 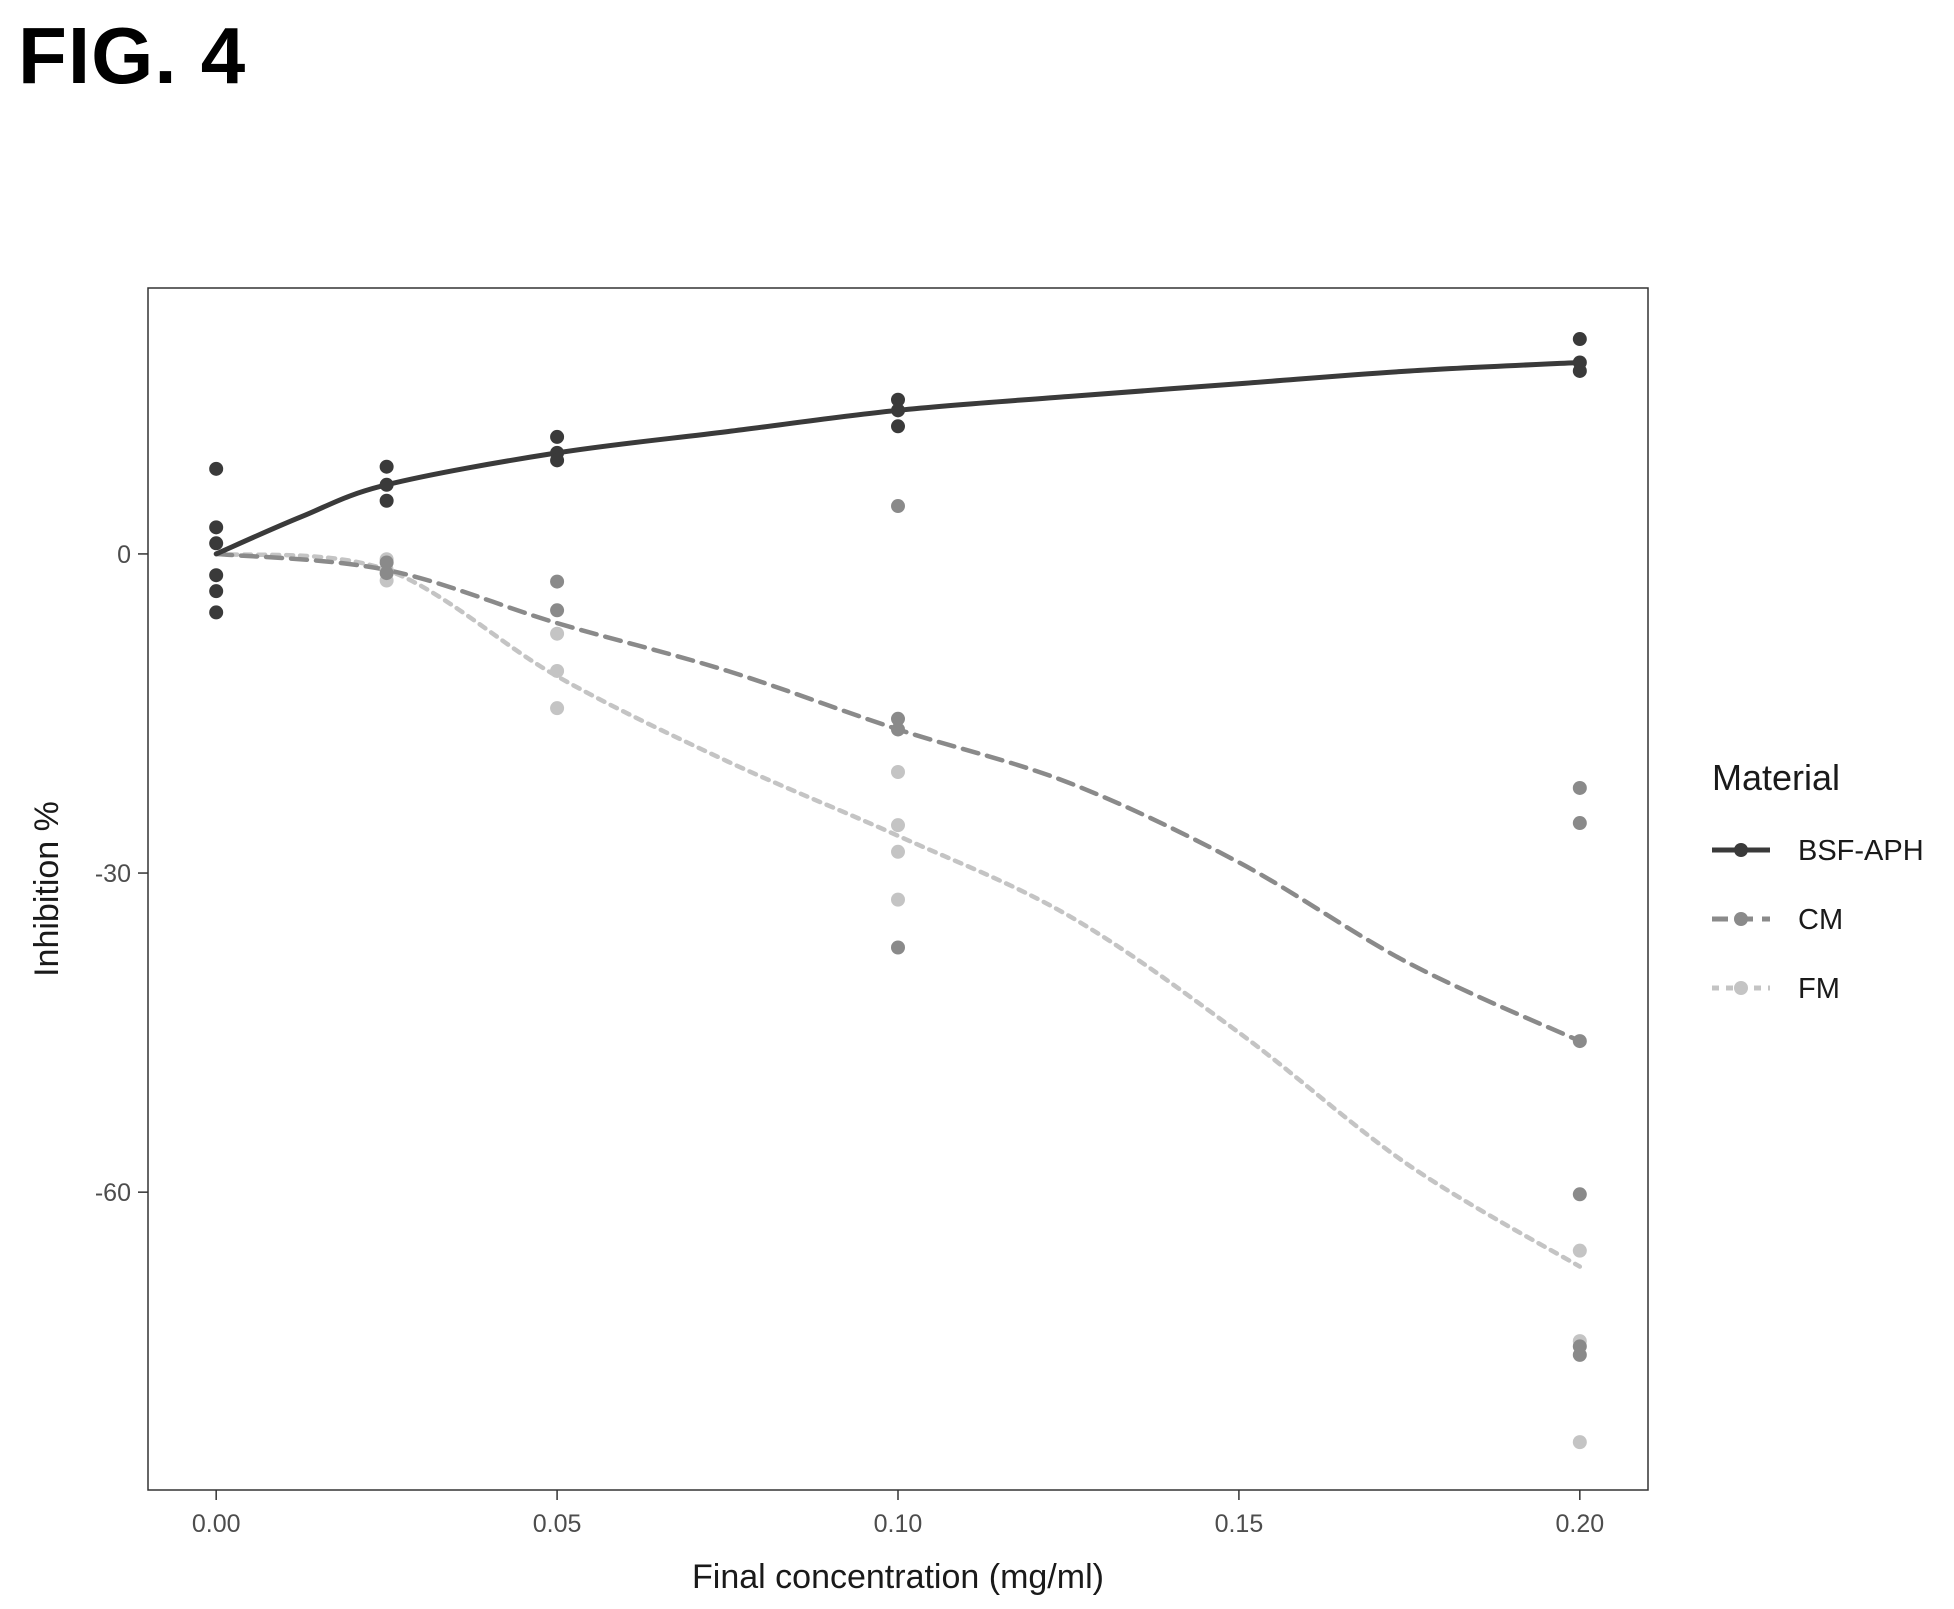 I want to click on y-tick-label: -60, so click(x=113, y=1193).